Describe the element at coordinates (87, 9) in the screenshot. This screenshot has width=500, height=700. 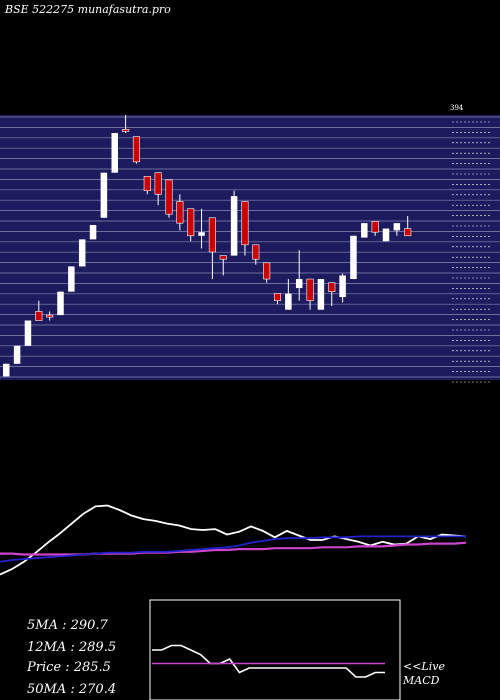
I see `header-label: BSE 522275 munafasutra.pro` at that location.